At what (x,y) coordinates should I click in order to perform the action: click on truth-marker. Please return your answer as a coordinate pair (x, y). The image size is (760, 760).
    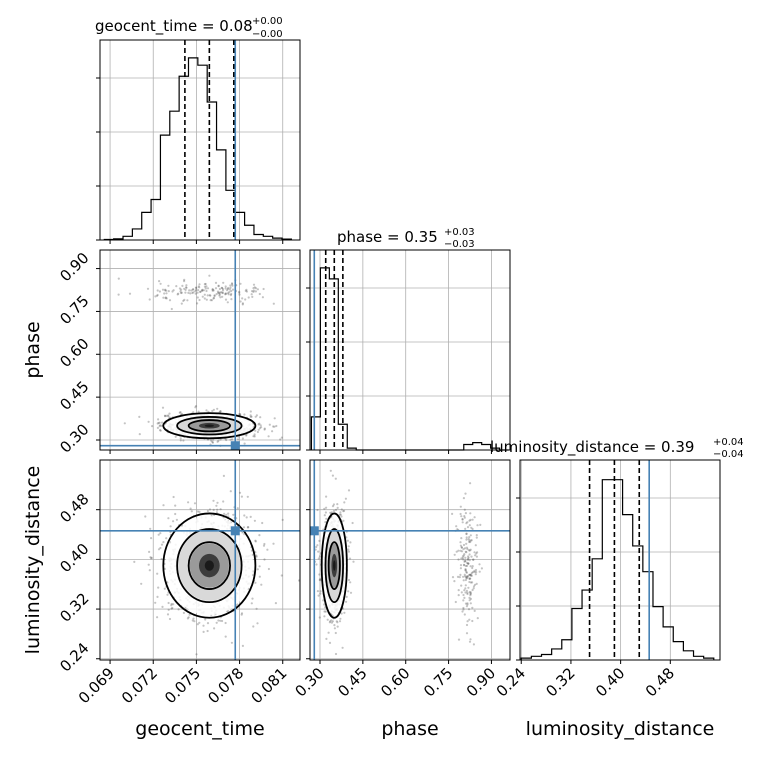
    Looking at the image, I should click on (314, 531).